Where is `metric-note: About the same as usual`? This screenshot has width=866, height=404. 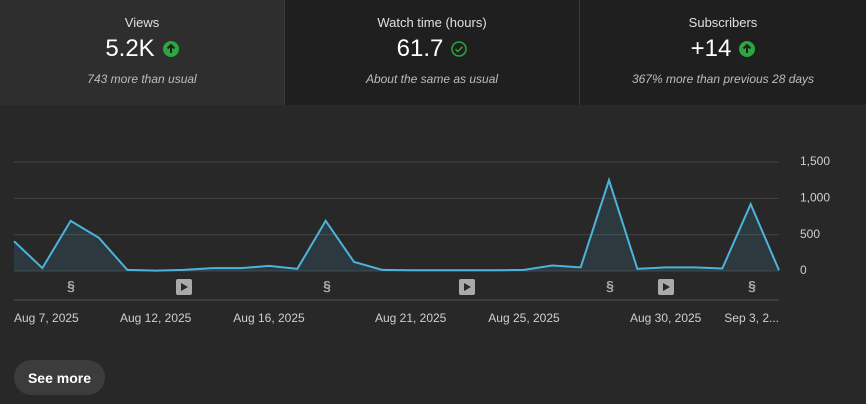 metric-note: About the same as usual is located at coordinates (432, 79).